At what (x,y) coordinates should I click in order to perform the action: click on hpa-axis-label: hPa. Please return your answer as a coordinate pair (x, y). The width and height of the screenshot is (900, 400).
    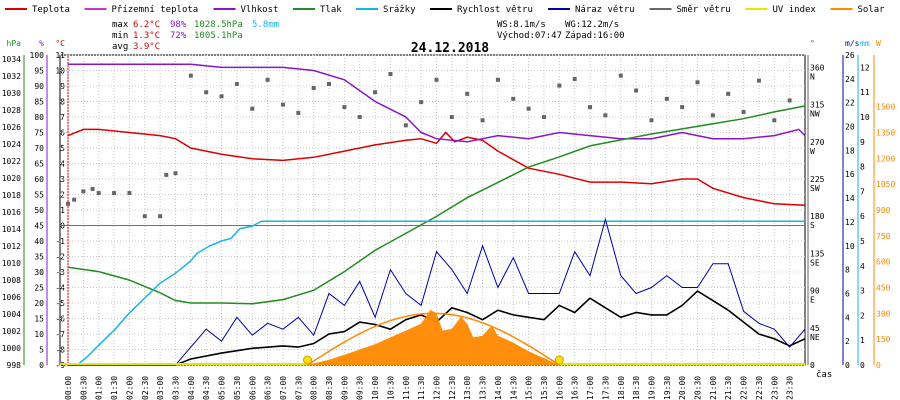
    Looking at the image, I should click on (14, 43).